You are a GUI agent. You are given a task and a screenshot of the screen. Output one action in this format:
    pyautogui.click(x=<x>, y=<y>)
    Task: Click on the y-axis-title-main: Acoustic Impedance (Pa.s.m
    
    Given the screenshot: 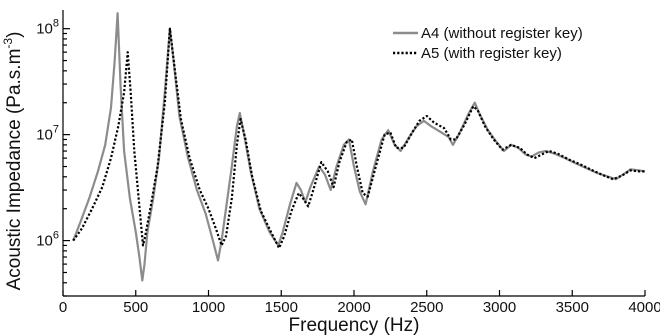 What is the action you would take?
    pyautogui.click(x=14, y=170)
    